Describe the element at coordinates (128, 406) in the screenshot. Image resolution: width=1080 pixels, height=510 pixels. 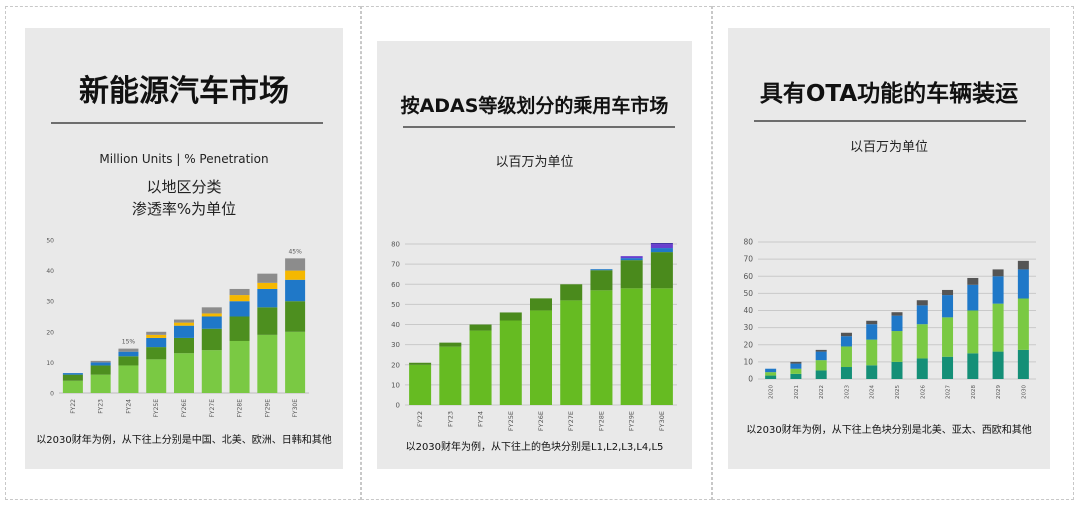
I see `x-tick-label: FY24` at that location.